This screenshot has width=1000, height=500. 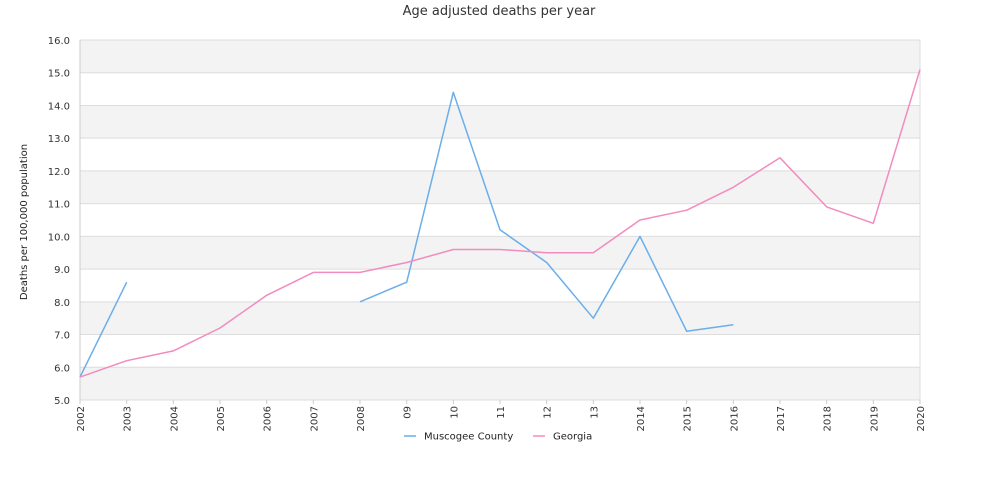 I want to click on x-tick-label: 2015, so click(x=688, y=418).